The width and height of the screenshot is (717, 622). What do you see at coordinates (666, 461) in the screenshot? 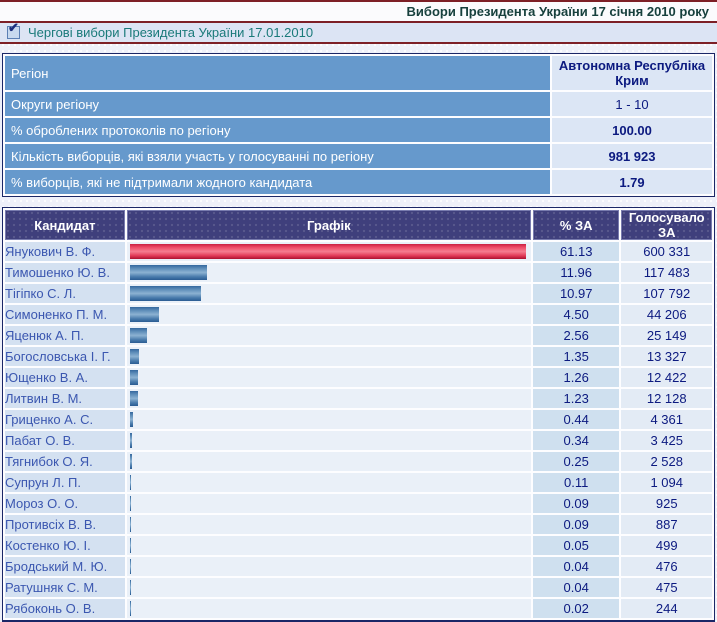
I see `votes-value: 2 528` at bounding box center [666, 461].